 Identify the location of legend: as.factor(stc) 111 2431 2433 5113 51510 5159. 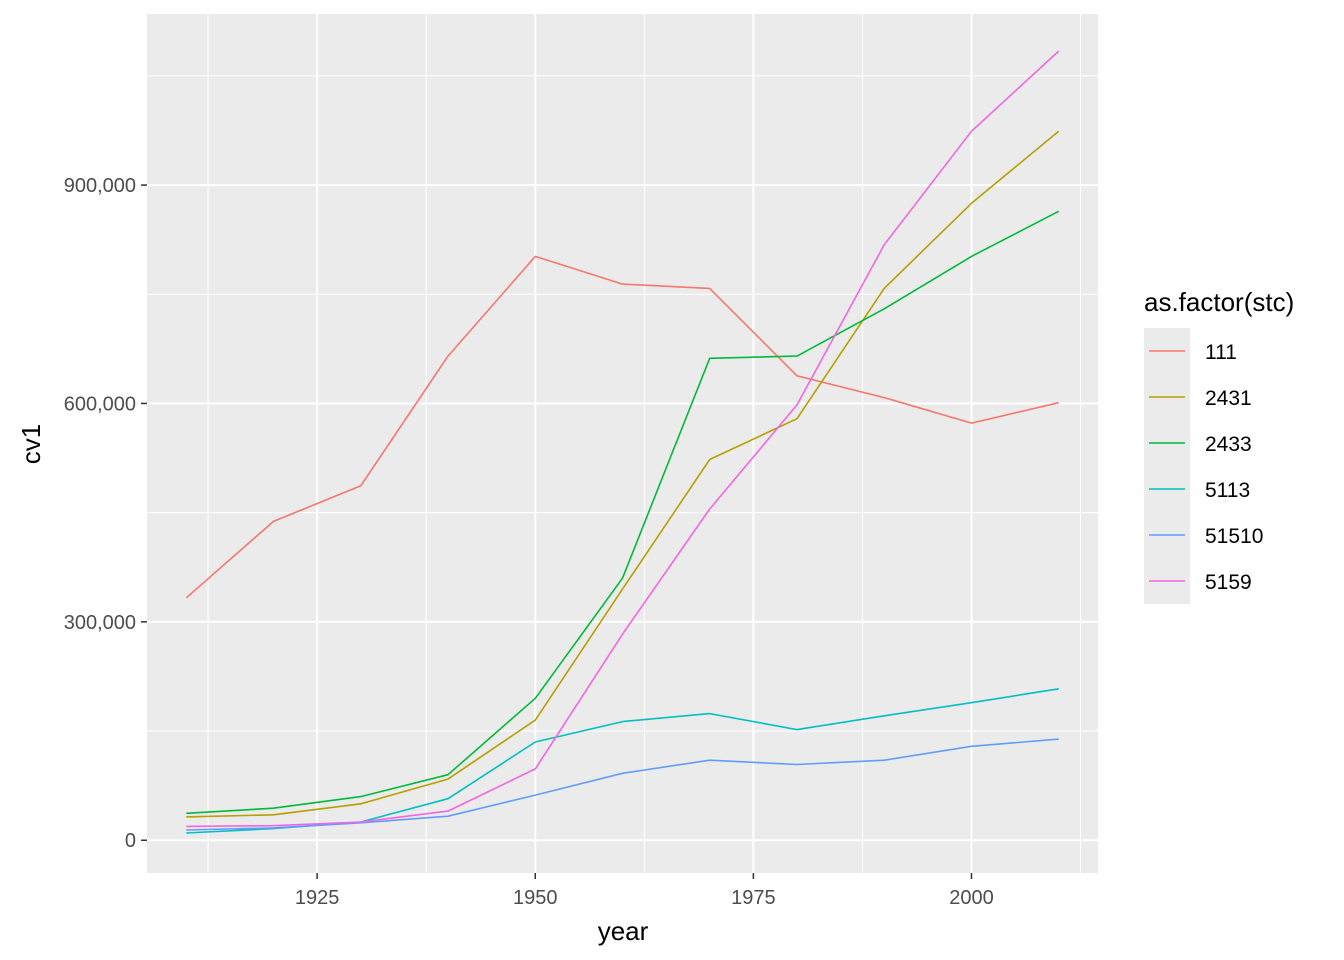
(1219, 445).